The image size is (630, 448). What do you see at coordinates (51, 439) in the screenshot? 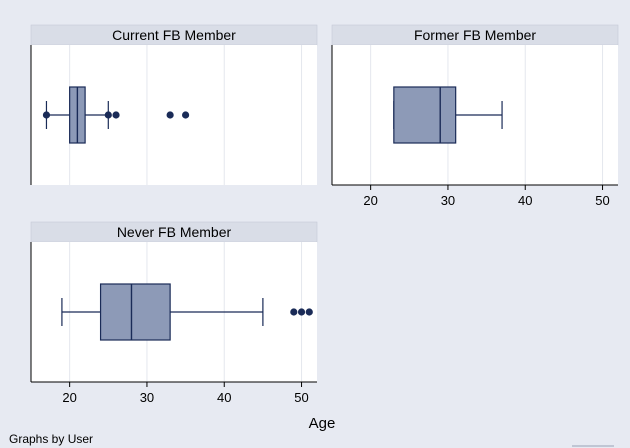
I see `graphs-by-note: Graphs by User` at bounding box center [51, 439].